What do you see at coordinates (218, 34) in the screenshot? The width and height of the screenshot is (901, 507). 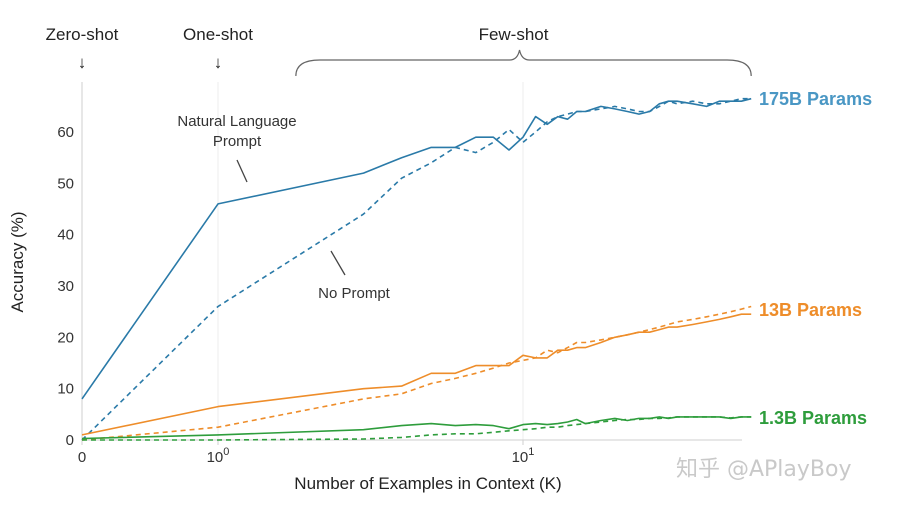 I see `region-label: One-shot` at bounding box center [218, 34].